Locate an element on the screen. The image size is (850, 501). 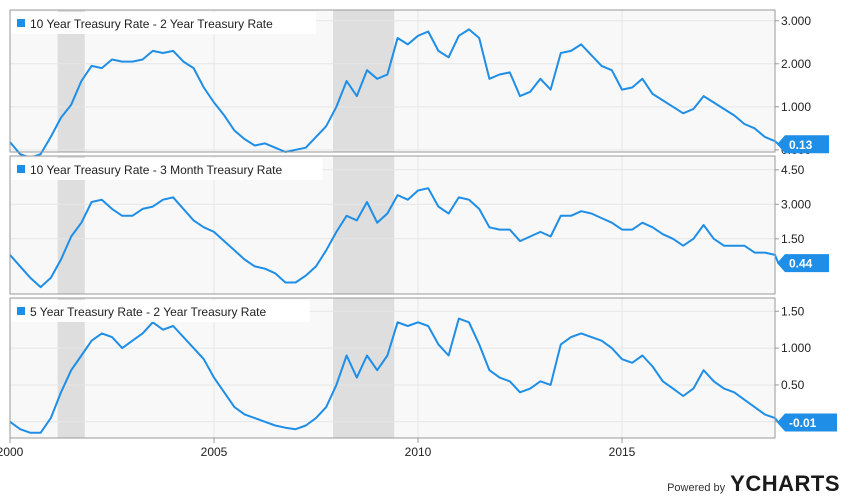
last-value-label: -0.01 is located at coordinates (803, 423).